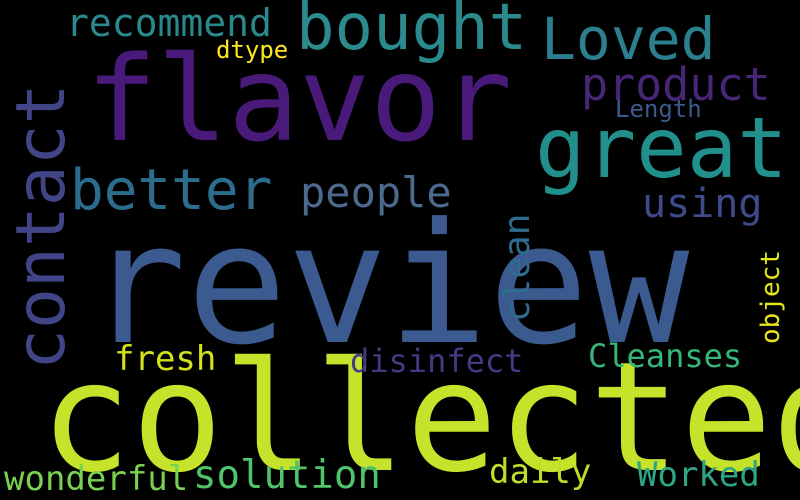 The width and height of the screenshot is (800, 500). What do you see at coordinates (658, 109) in the screenshot?
I see `word-length: Length` at bounding box center [658, 109].